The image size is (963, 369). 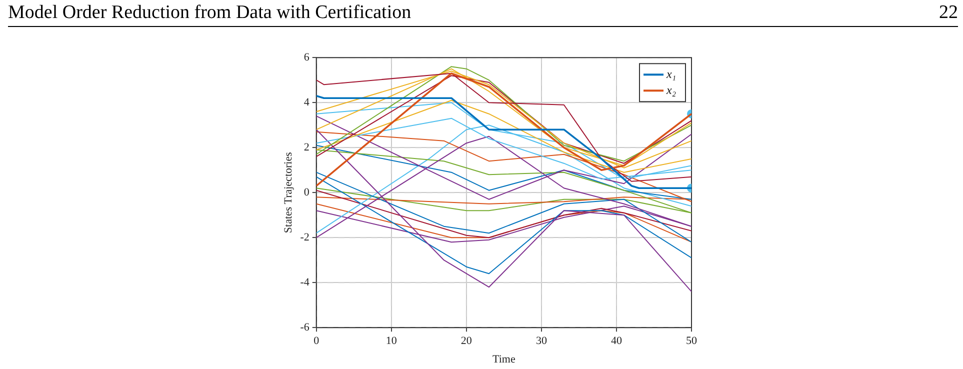 I want to click on legend-label: x₁, so click(x=671, y=73).